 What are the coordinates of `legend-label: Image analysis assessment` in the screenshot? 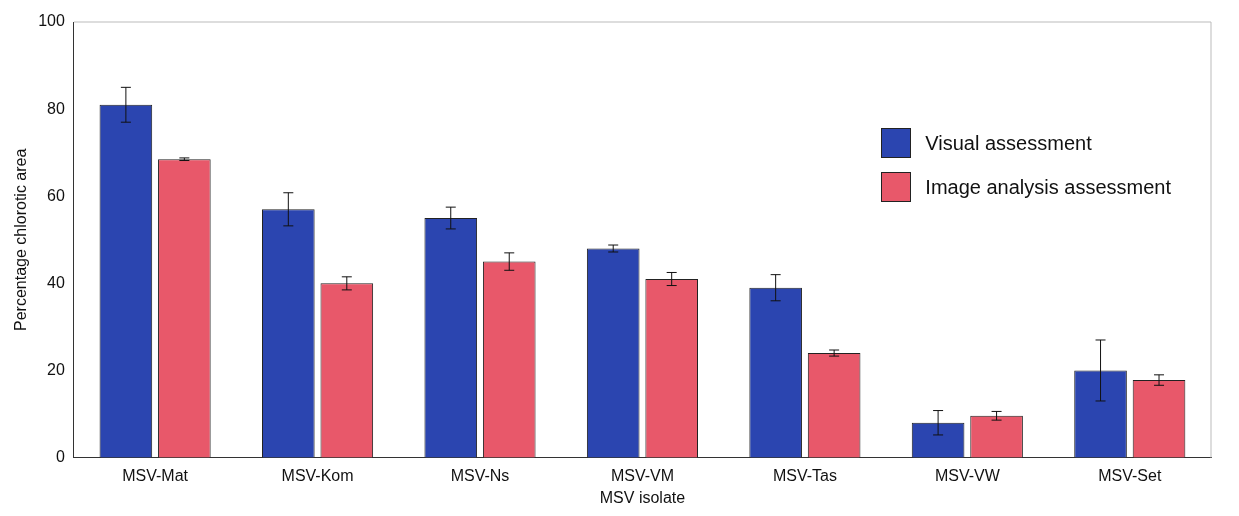 It's located at (1048, 187).